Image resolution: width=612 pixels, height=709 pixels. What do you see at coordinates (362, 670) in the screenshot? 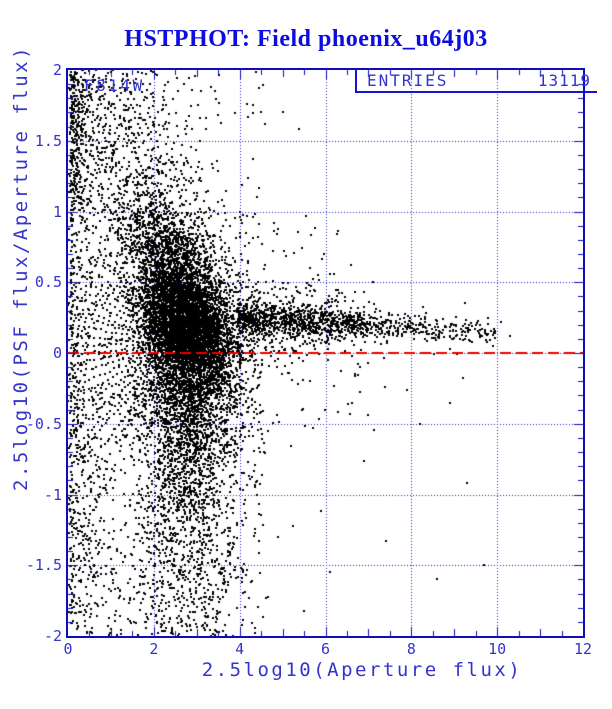
I see `x-axis-title: 2.5log10(Aperture flux)` at bounding box center [362, 670].